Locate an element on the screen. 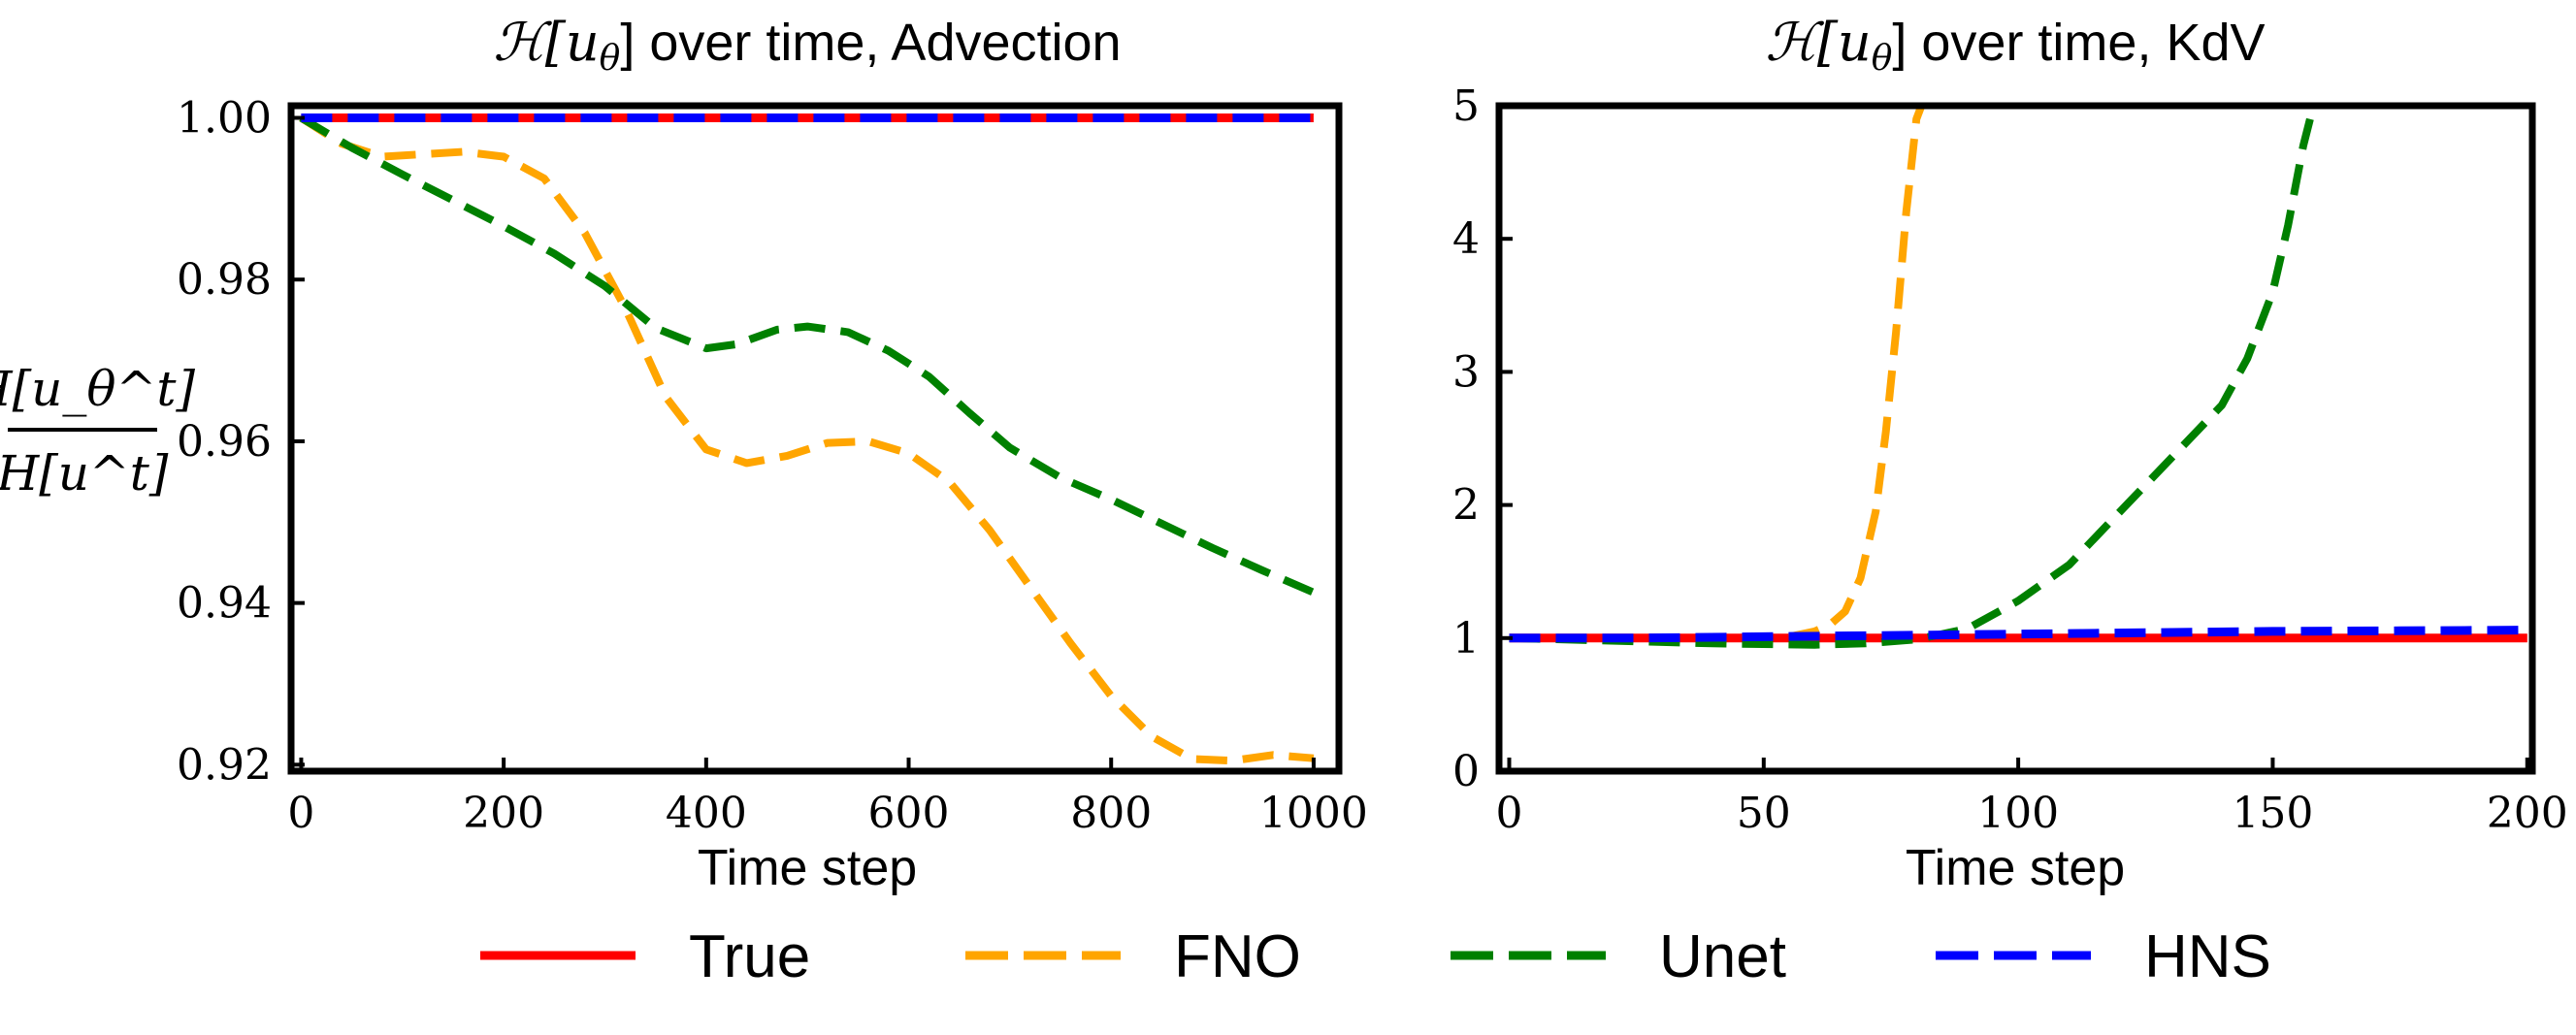  kdv-xtick-label: 100 is located at coordinates (2018, 814).